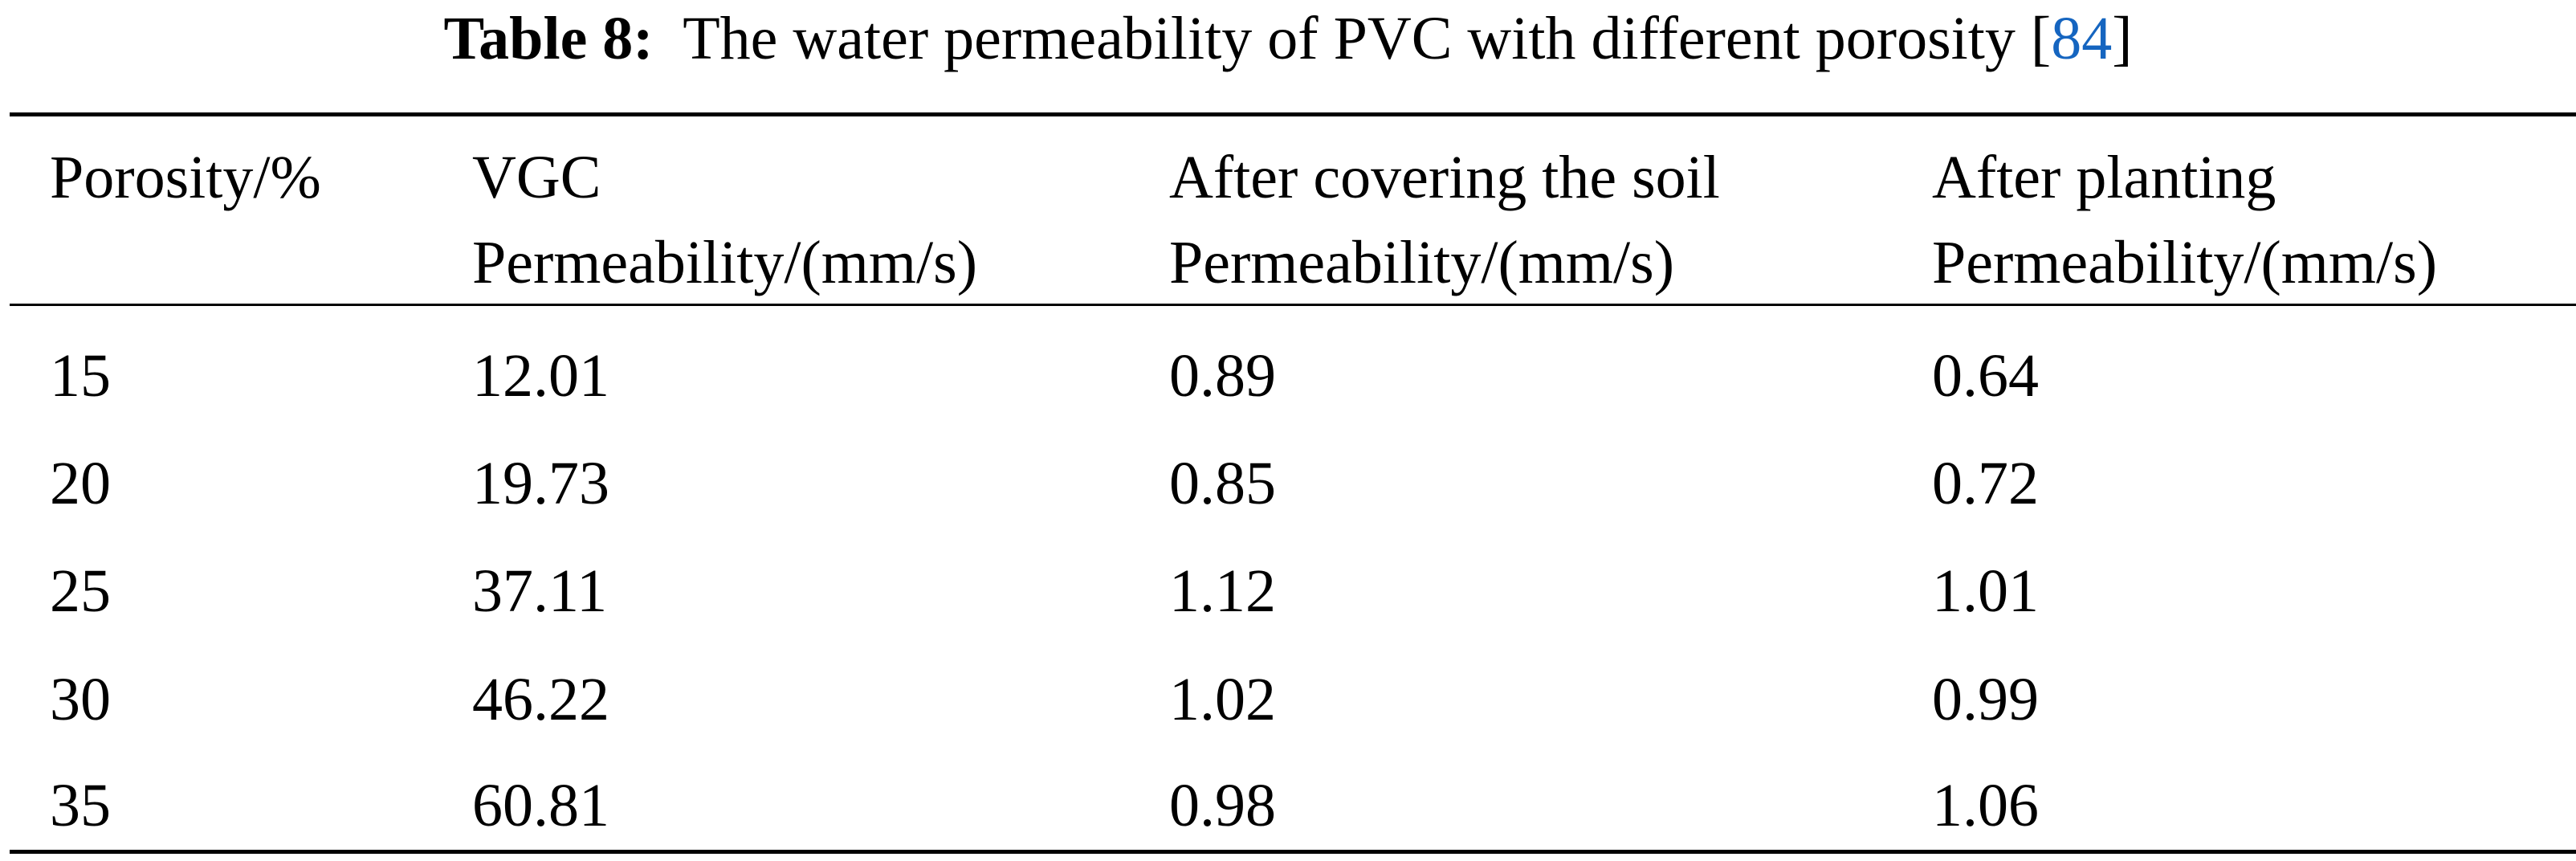 This screenshot has height=861, width=2576. Describe the element at coordinates (540, 591) in the screenshot. I see `cell-vgc-permeability: 37.11` at that location.